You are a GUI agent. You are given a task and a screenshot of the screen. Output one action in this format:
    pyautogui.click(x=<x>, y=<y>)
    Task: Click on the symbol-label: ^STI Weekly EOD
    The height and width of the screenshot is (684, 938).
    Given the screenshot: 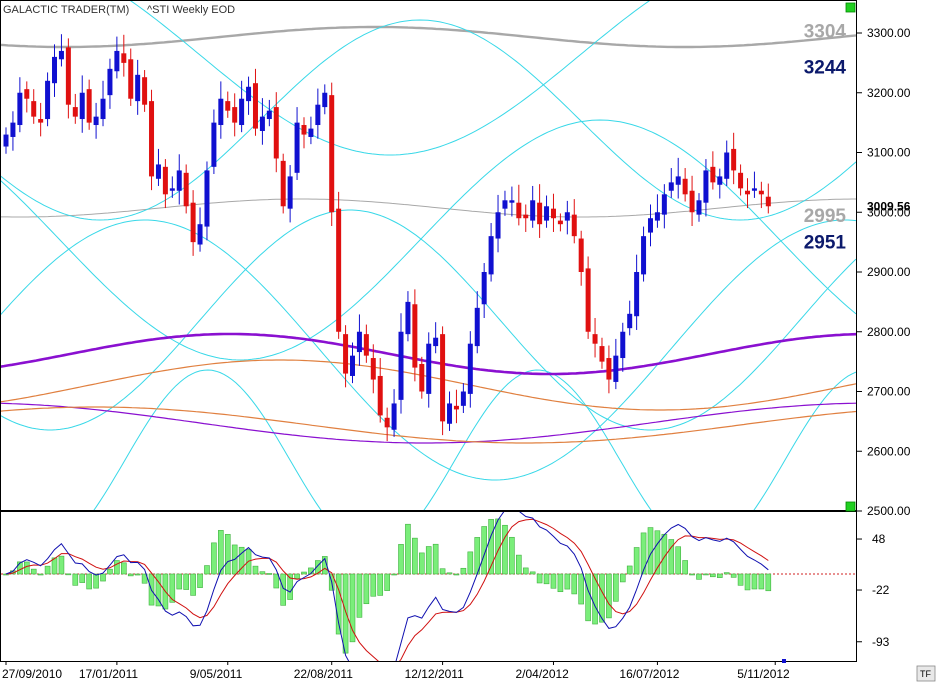 What is the action you would take?
    pyautogui.click(x=191, y=10)
    